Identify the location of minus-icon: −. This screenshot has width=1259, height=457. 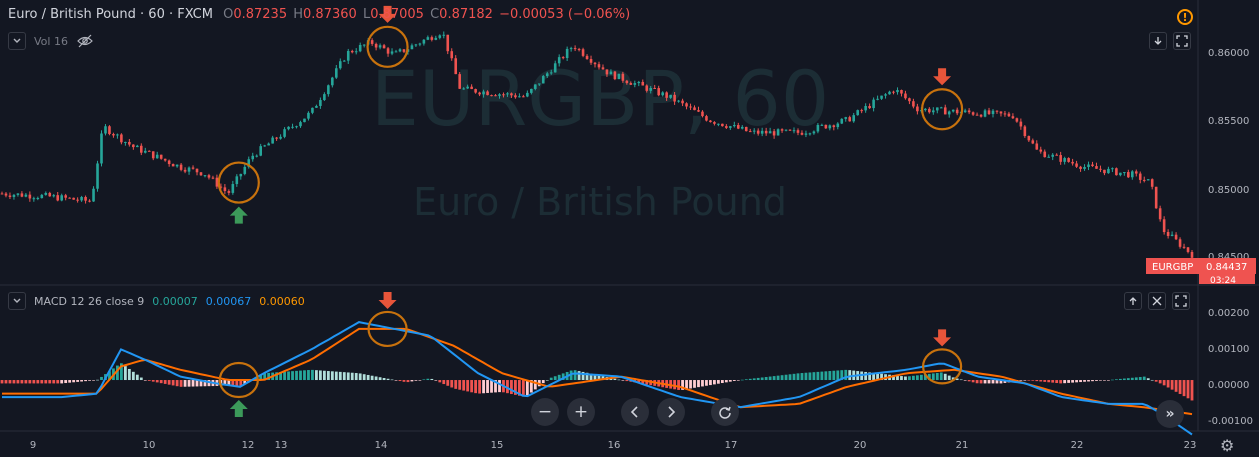
(545, 412).